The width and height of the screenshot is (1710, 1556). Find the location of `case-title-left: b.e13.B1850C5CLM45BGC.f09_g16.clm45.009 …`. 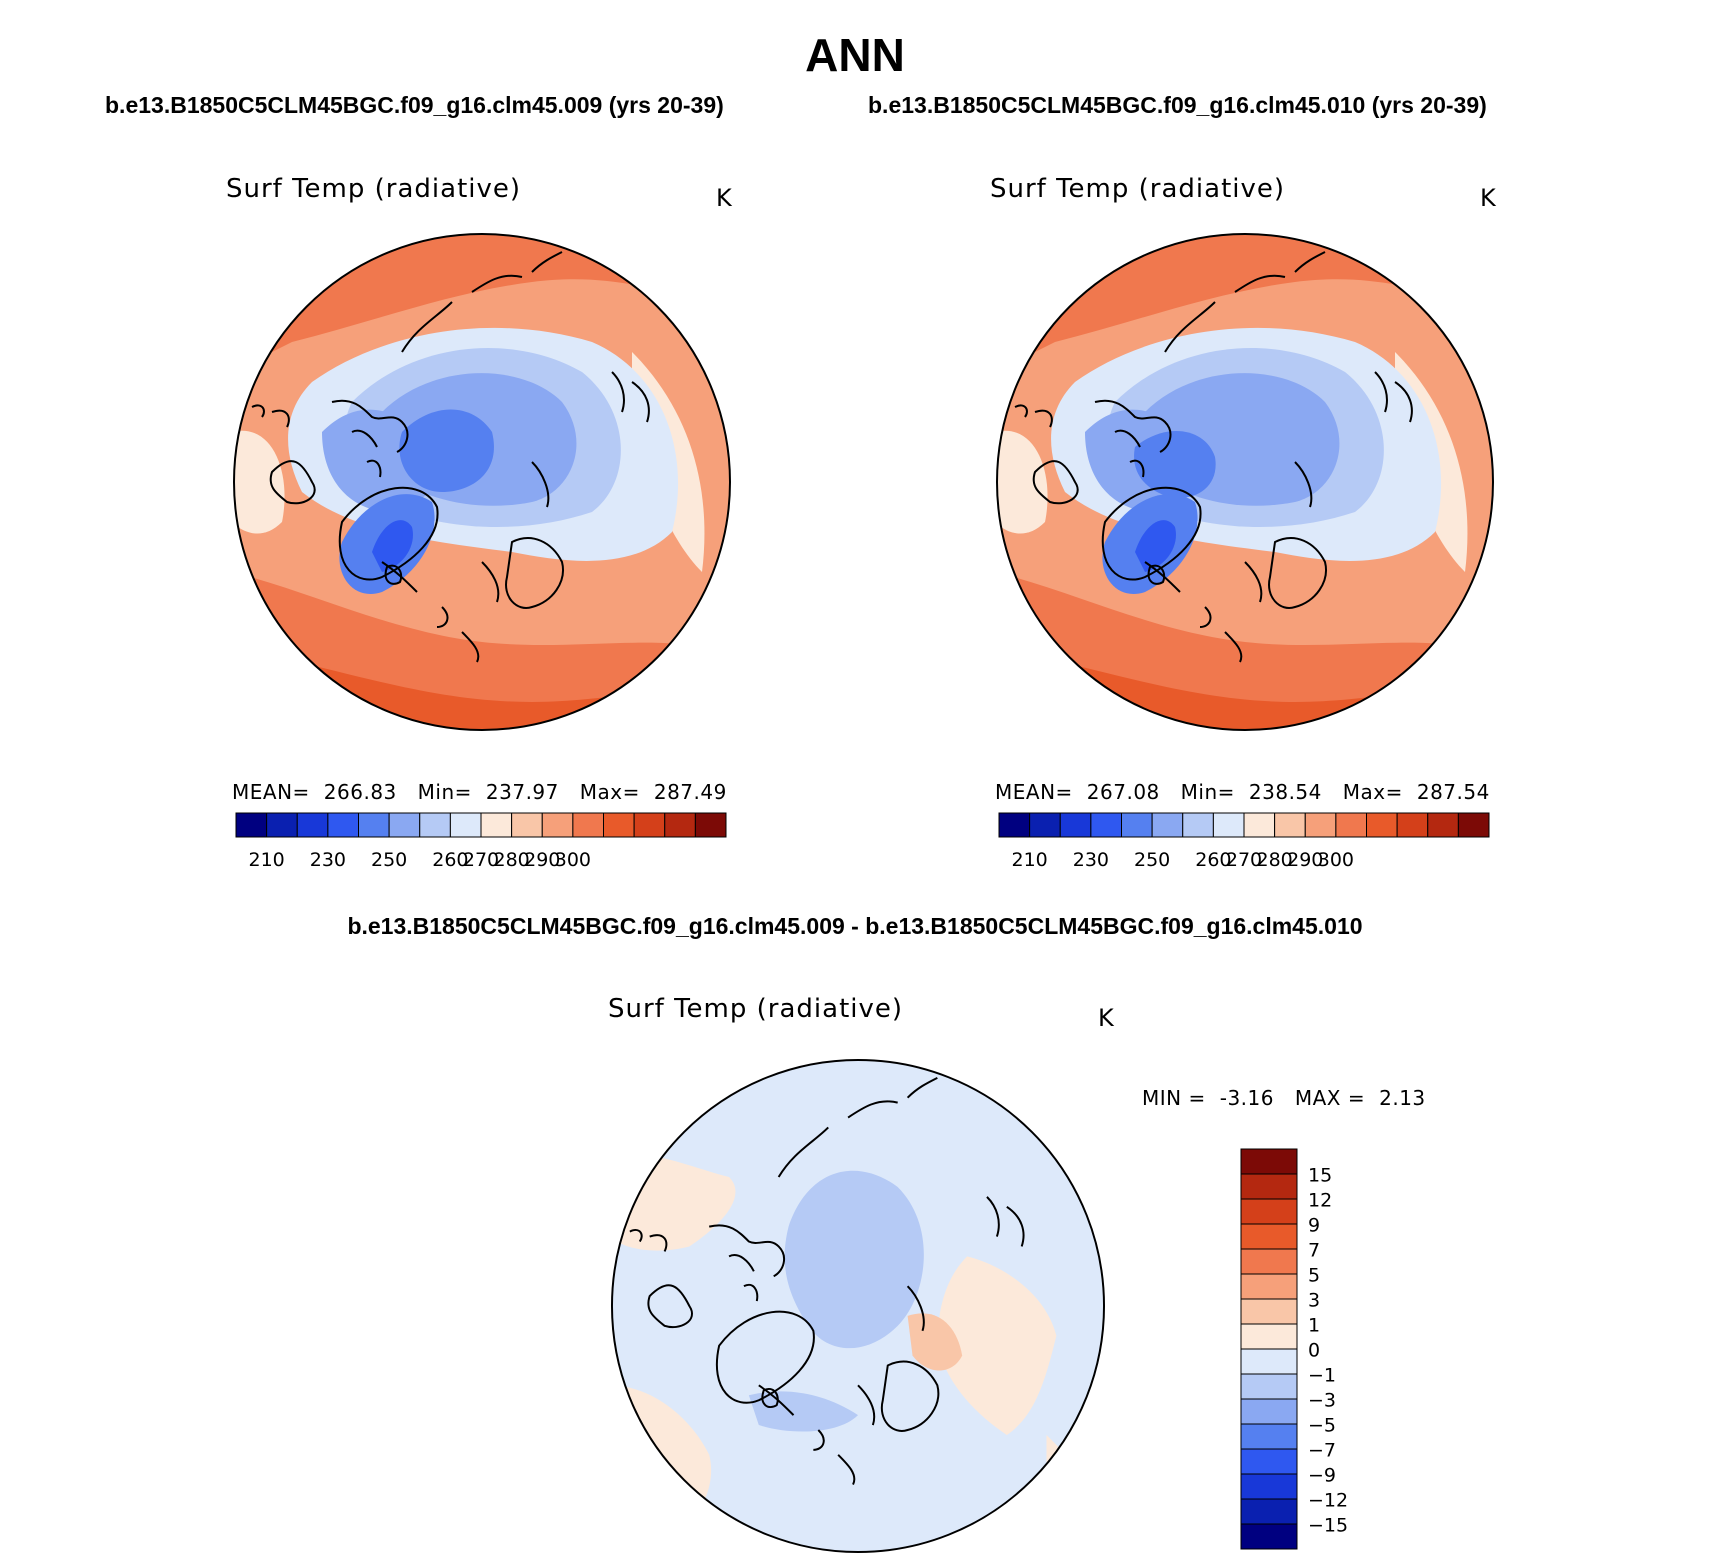

case-title-left: b.e13.B1850C5CLM45BGC.f09_g16.clm45.009 … is located at coordinates (414, 105).